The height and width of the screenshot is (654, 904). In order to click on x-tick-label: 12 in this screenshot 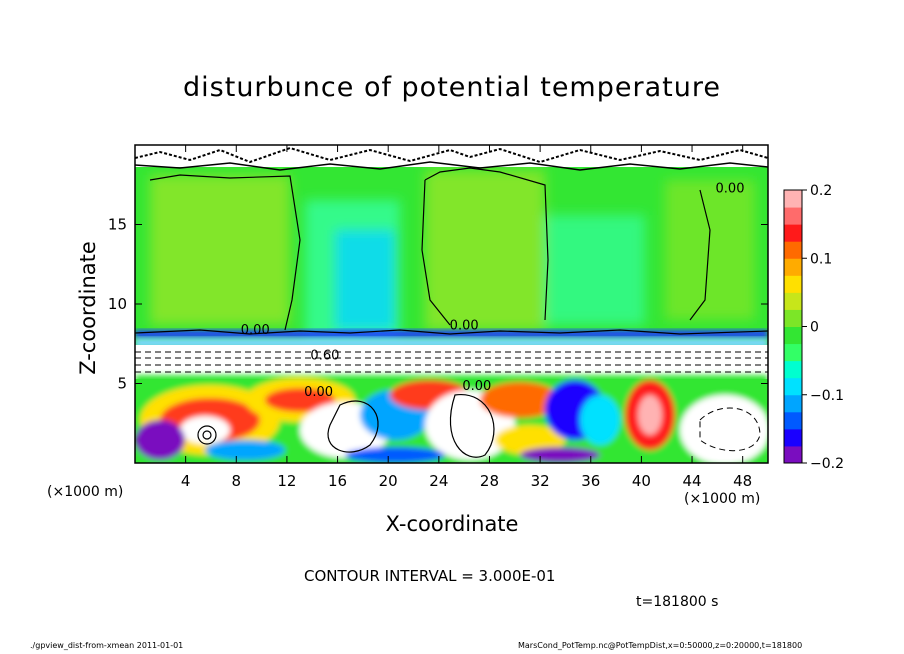, I will do `click(286, 481)`.